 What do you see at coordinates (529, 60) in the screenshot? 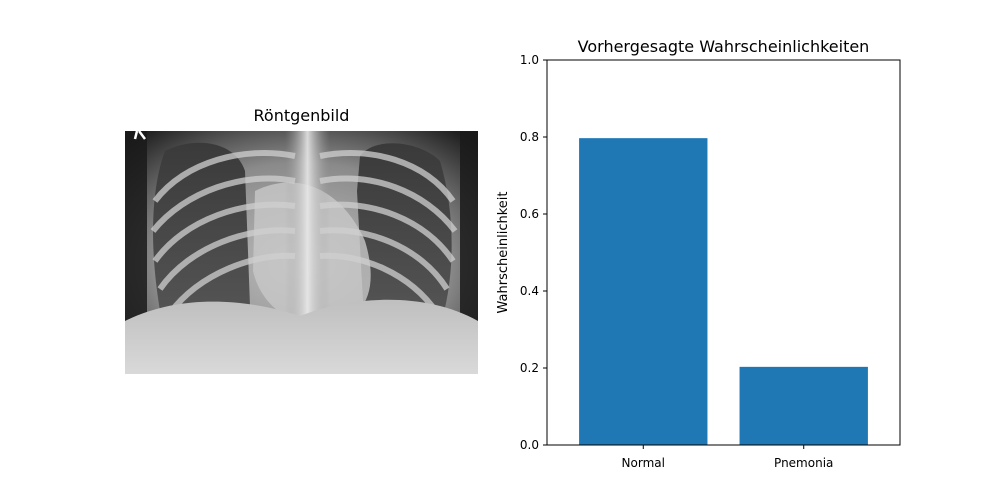
I see `y-tick-label: 1.0` at bounding box center [529, 60].